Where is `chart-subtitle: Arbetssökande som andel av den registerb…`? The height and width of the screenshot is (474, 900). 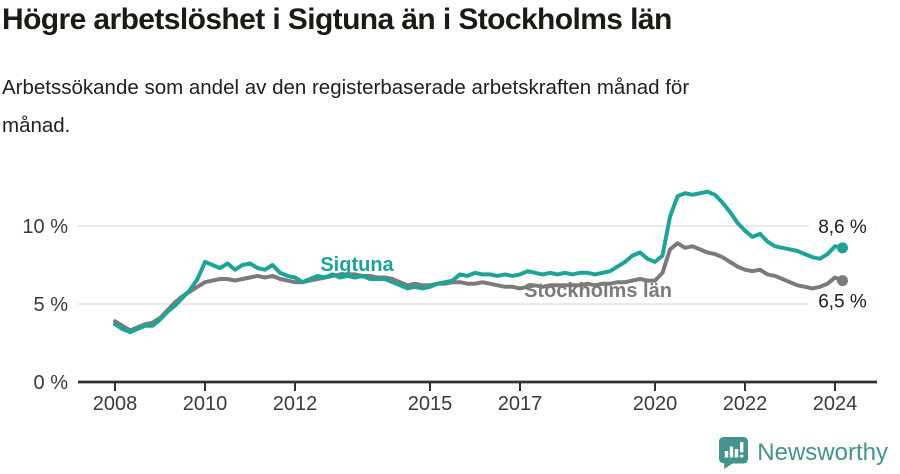 chart-subtitle: Arbetssökande som andel av den registerb… is located at coordinates (346, 106).